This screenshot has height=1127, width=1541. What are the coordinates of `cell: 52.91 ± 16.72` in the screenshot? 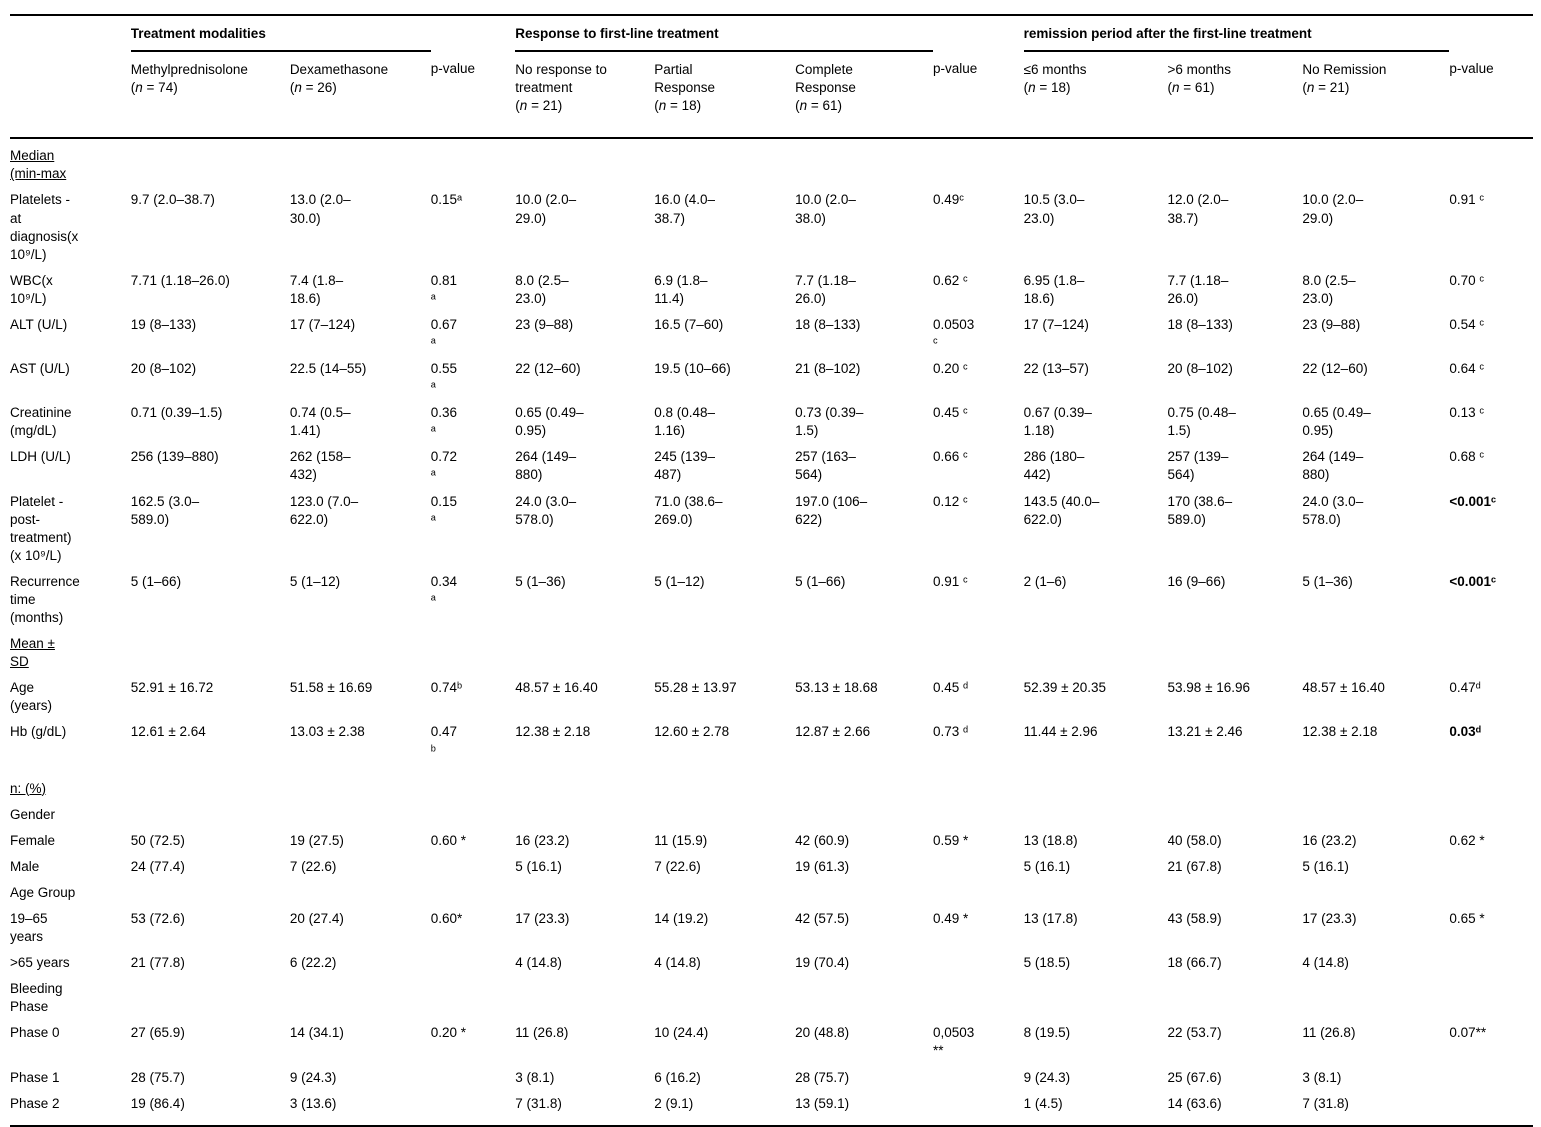 It's located at (172, 688).